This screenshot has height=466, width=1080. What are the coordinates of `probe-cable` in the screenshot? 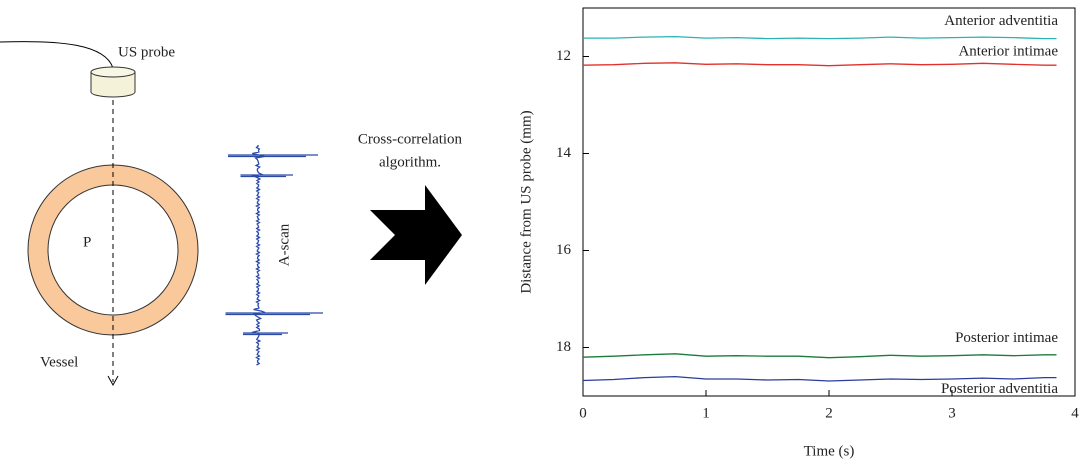 It's located at (57, 55).